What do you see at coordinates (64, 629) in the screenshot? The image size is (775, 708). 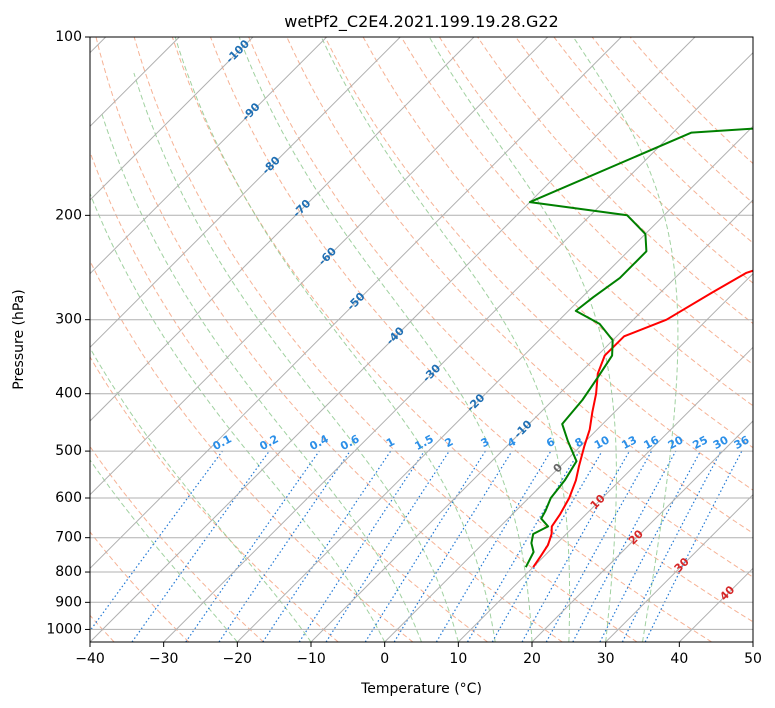 I see `y-tick-label: 1000` at bounding box center [64, 629].